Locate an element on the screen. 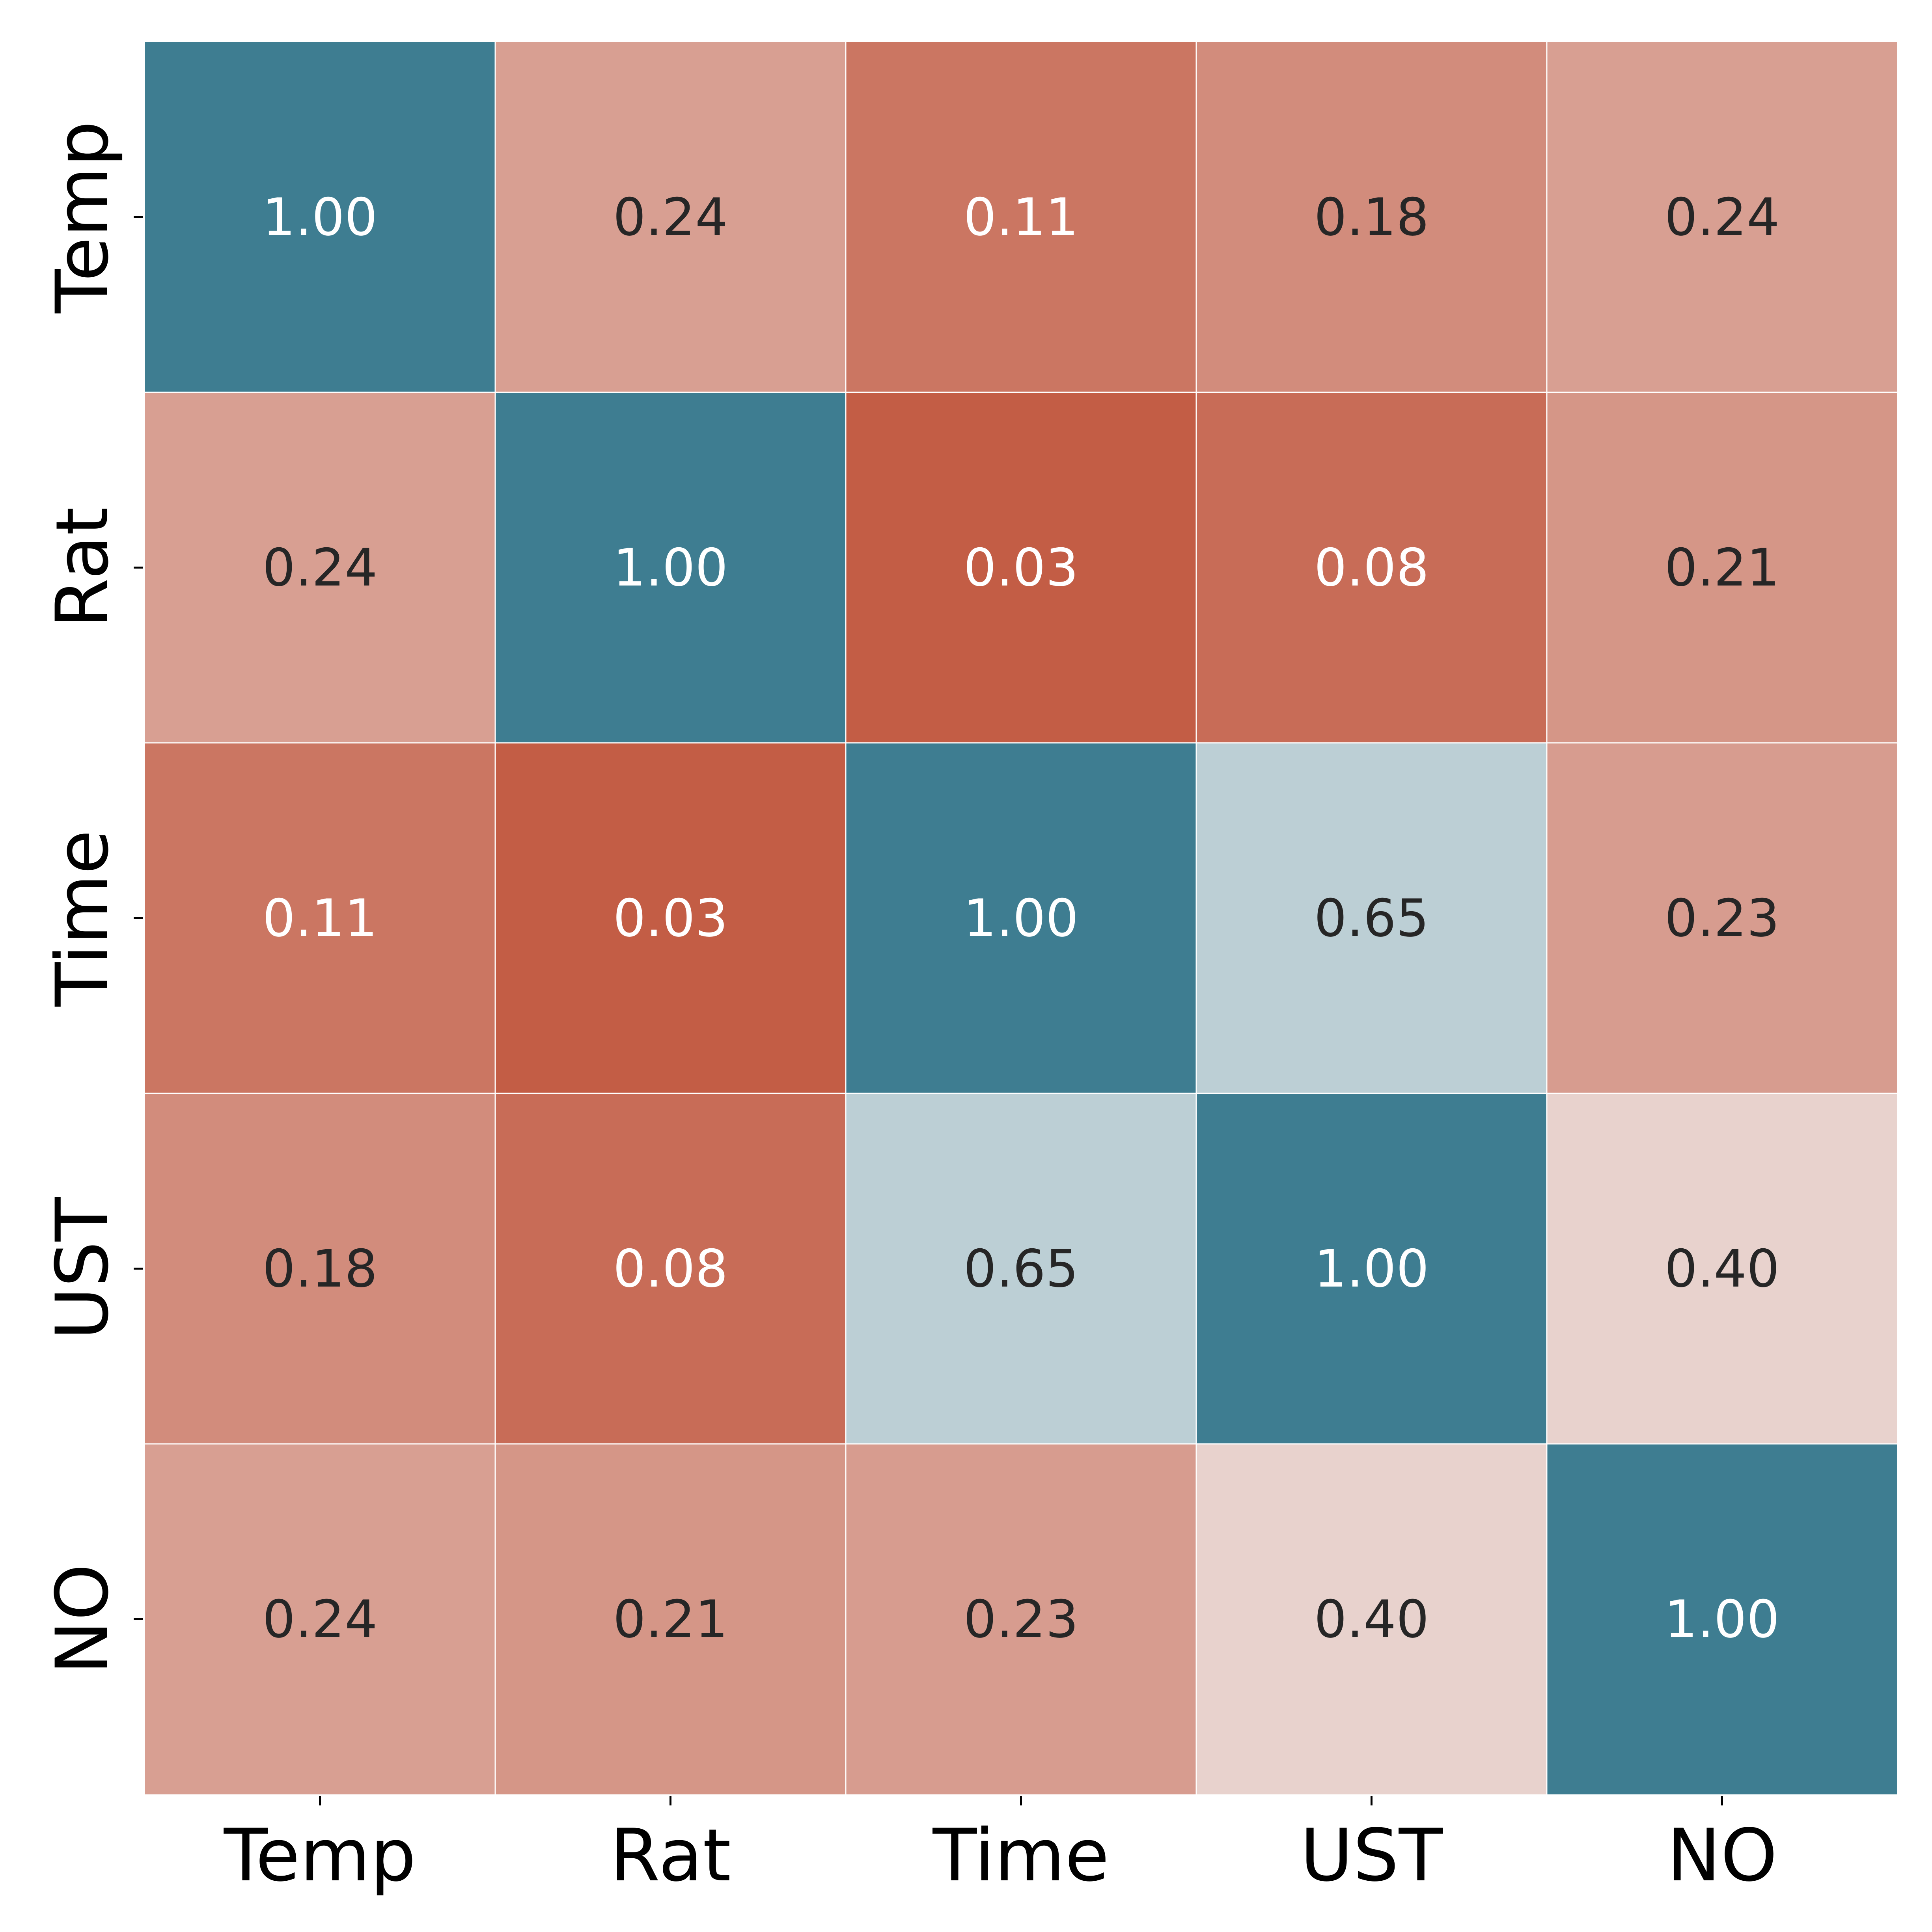 This screenshot has width=1932, height=1932. y-axis-tick-label: Time is located at coordinates (83, 919).